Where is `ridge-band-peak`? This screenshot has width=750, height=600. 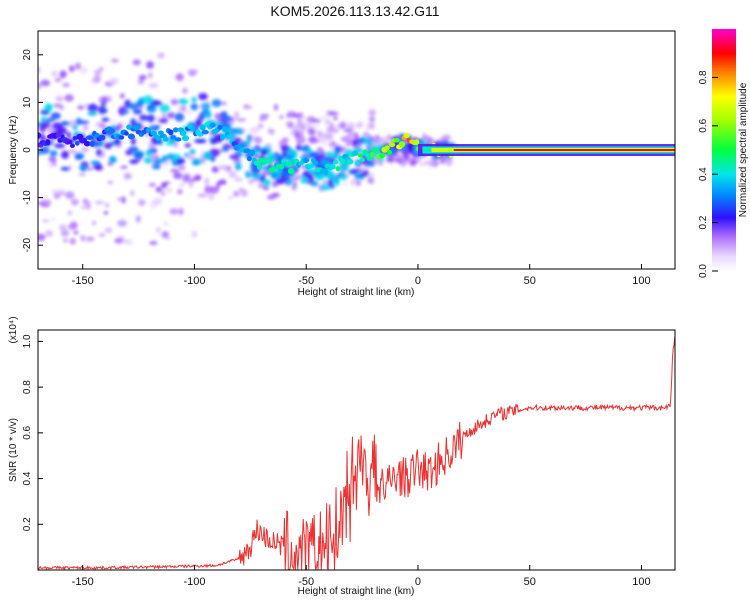
ridge-band-peak is located at coordinates (564, 150).